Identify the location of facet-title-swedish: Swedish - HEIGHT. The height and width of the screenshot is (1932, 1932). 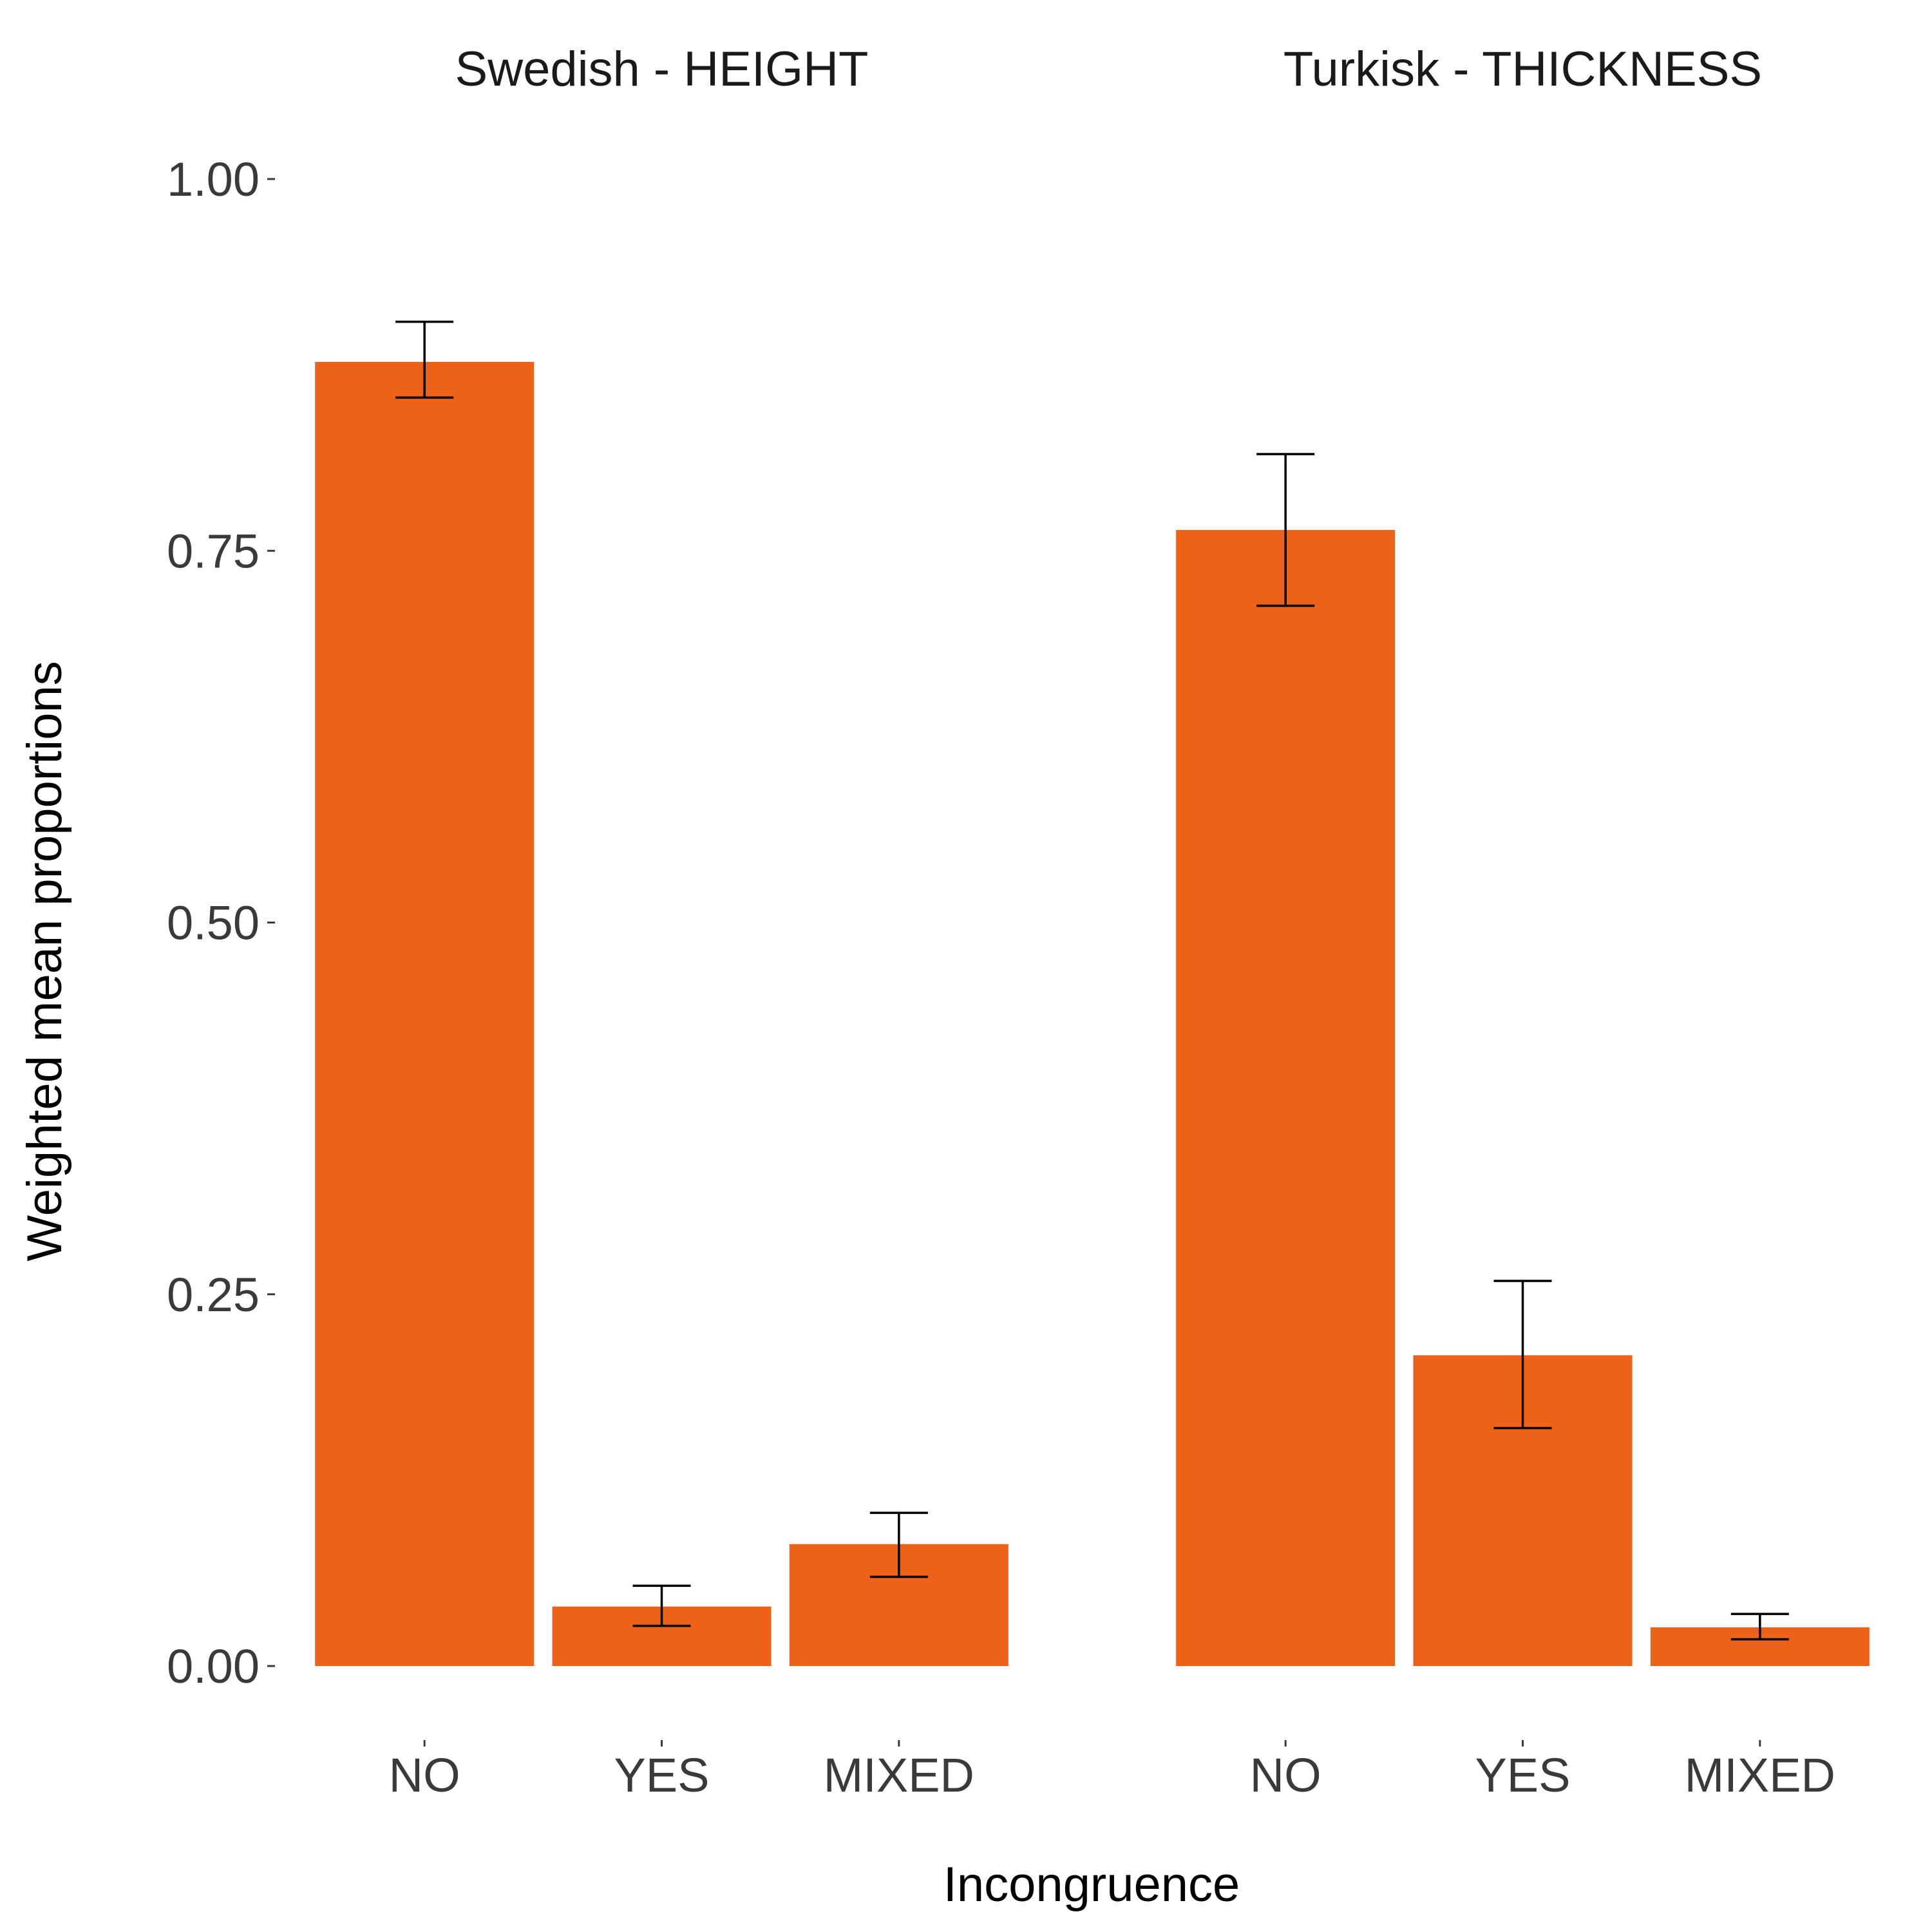
(662, 69).